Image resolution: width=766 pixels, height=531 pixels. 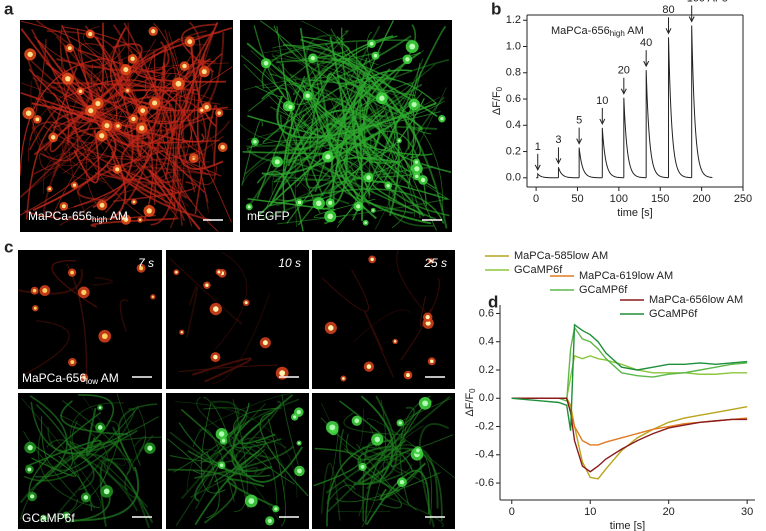 What do you see at coordinates (538, 147) in the screenshot?
I see `annotation: 1` at bounding box center [538, 147].